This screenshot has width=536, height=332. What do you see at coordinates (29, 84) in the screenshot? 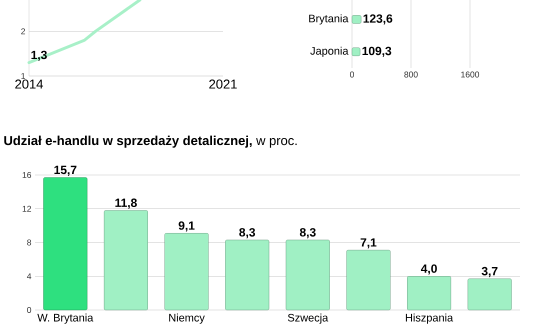
I see `x-tick-label: 2014` at bounding box center [29, 84].